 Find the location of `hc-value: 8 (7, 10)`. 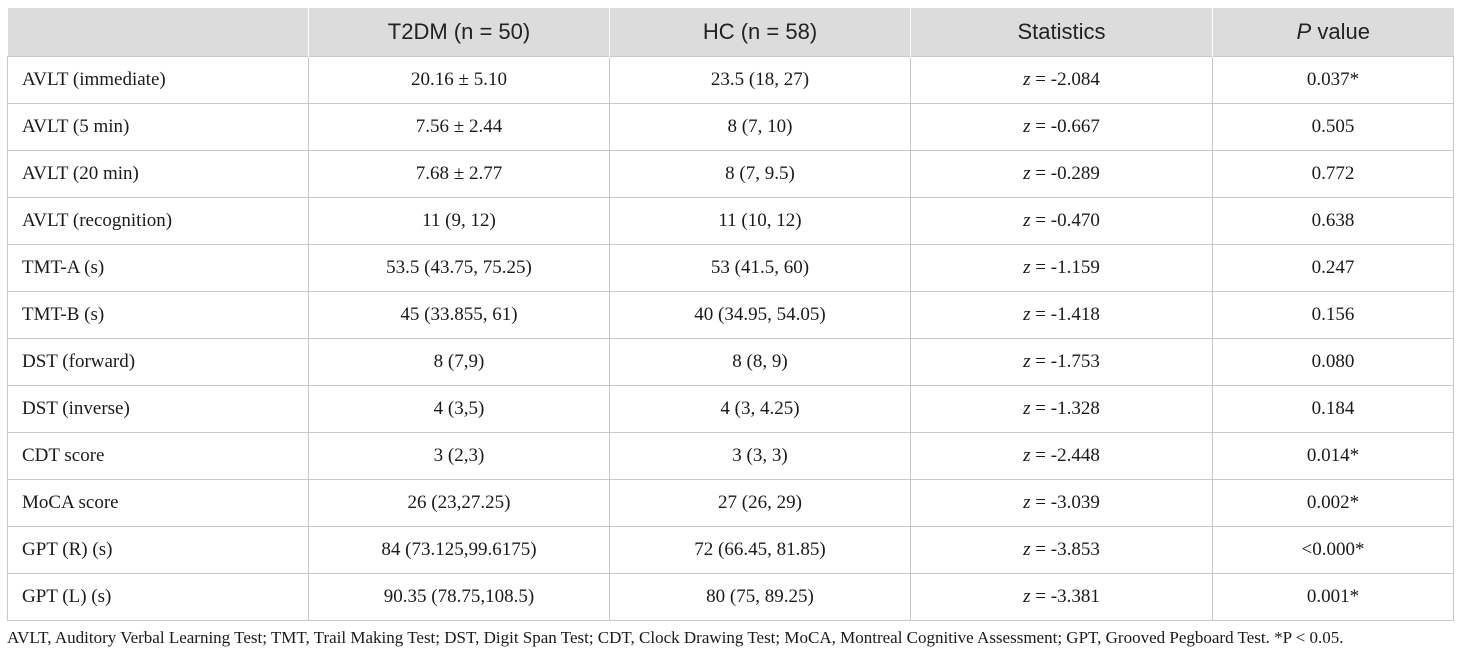

hc-value: 8 (7, 10) is located at coordinates (760, 127).